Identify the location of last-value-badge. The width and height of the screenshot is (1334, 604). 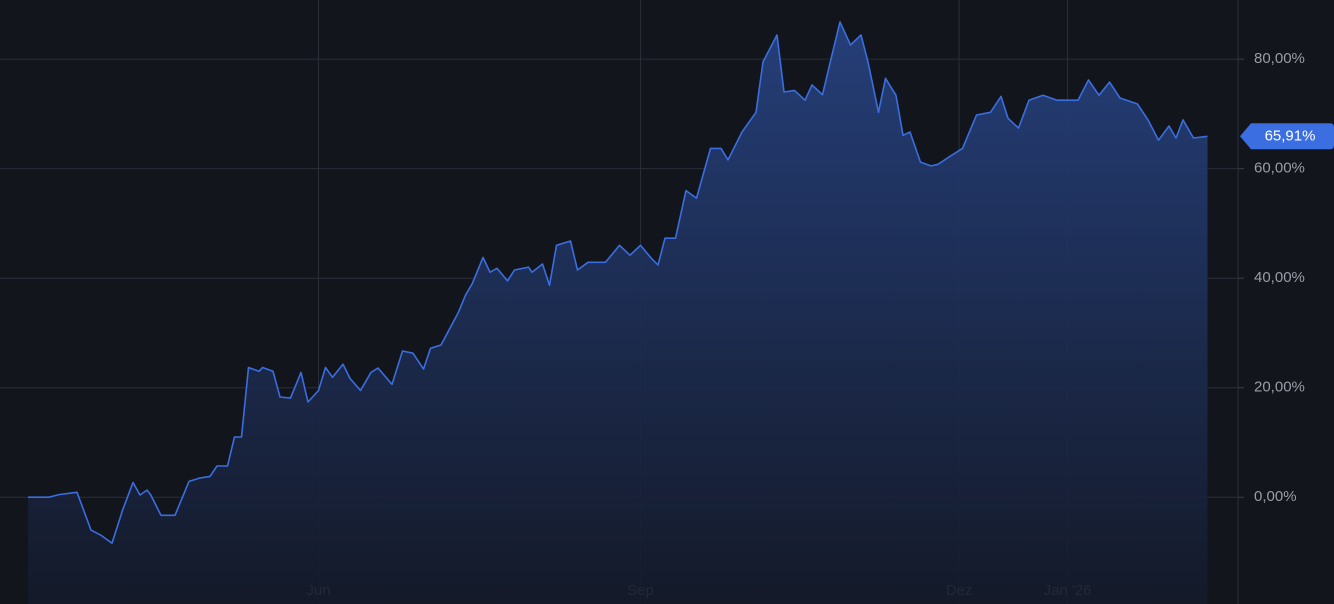
(1287, 136).